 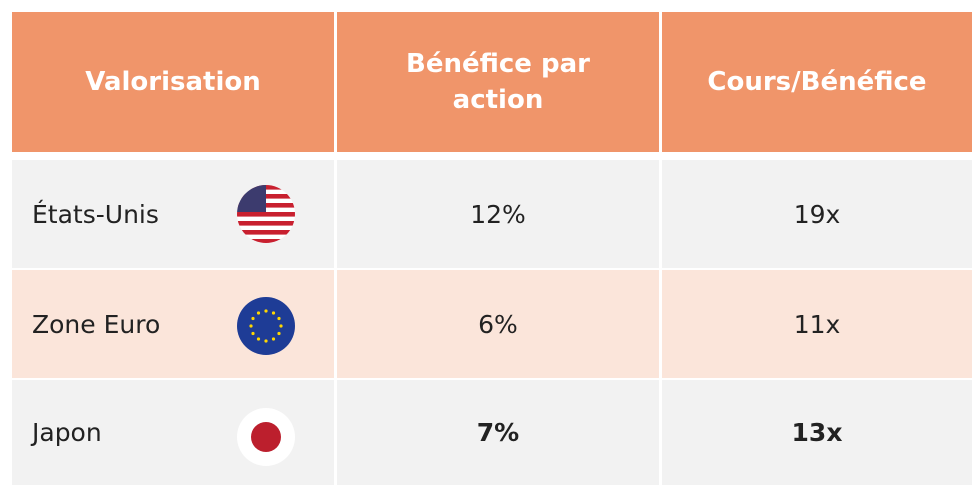 I want to click on eu-flag, so click(x=266, y=326).